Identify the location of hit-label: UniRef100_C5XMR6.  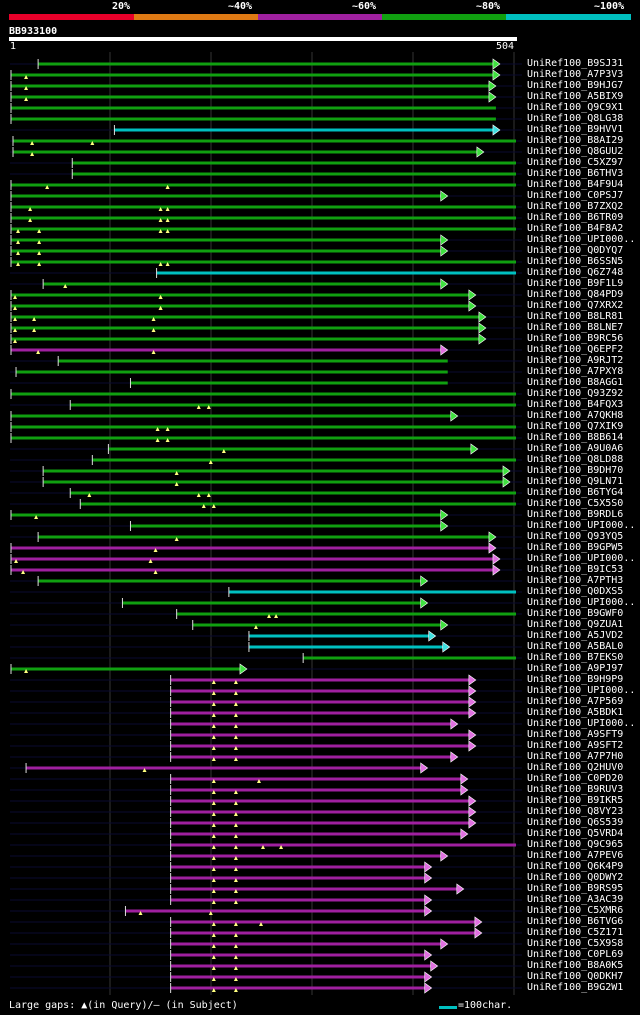
(575, 910).